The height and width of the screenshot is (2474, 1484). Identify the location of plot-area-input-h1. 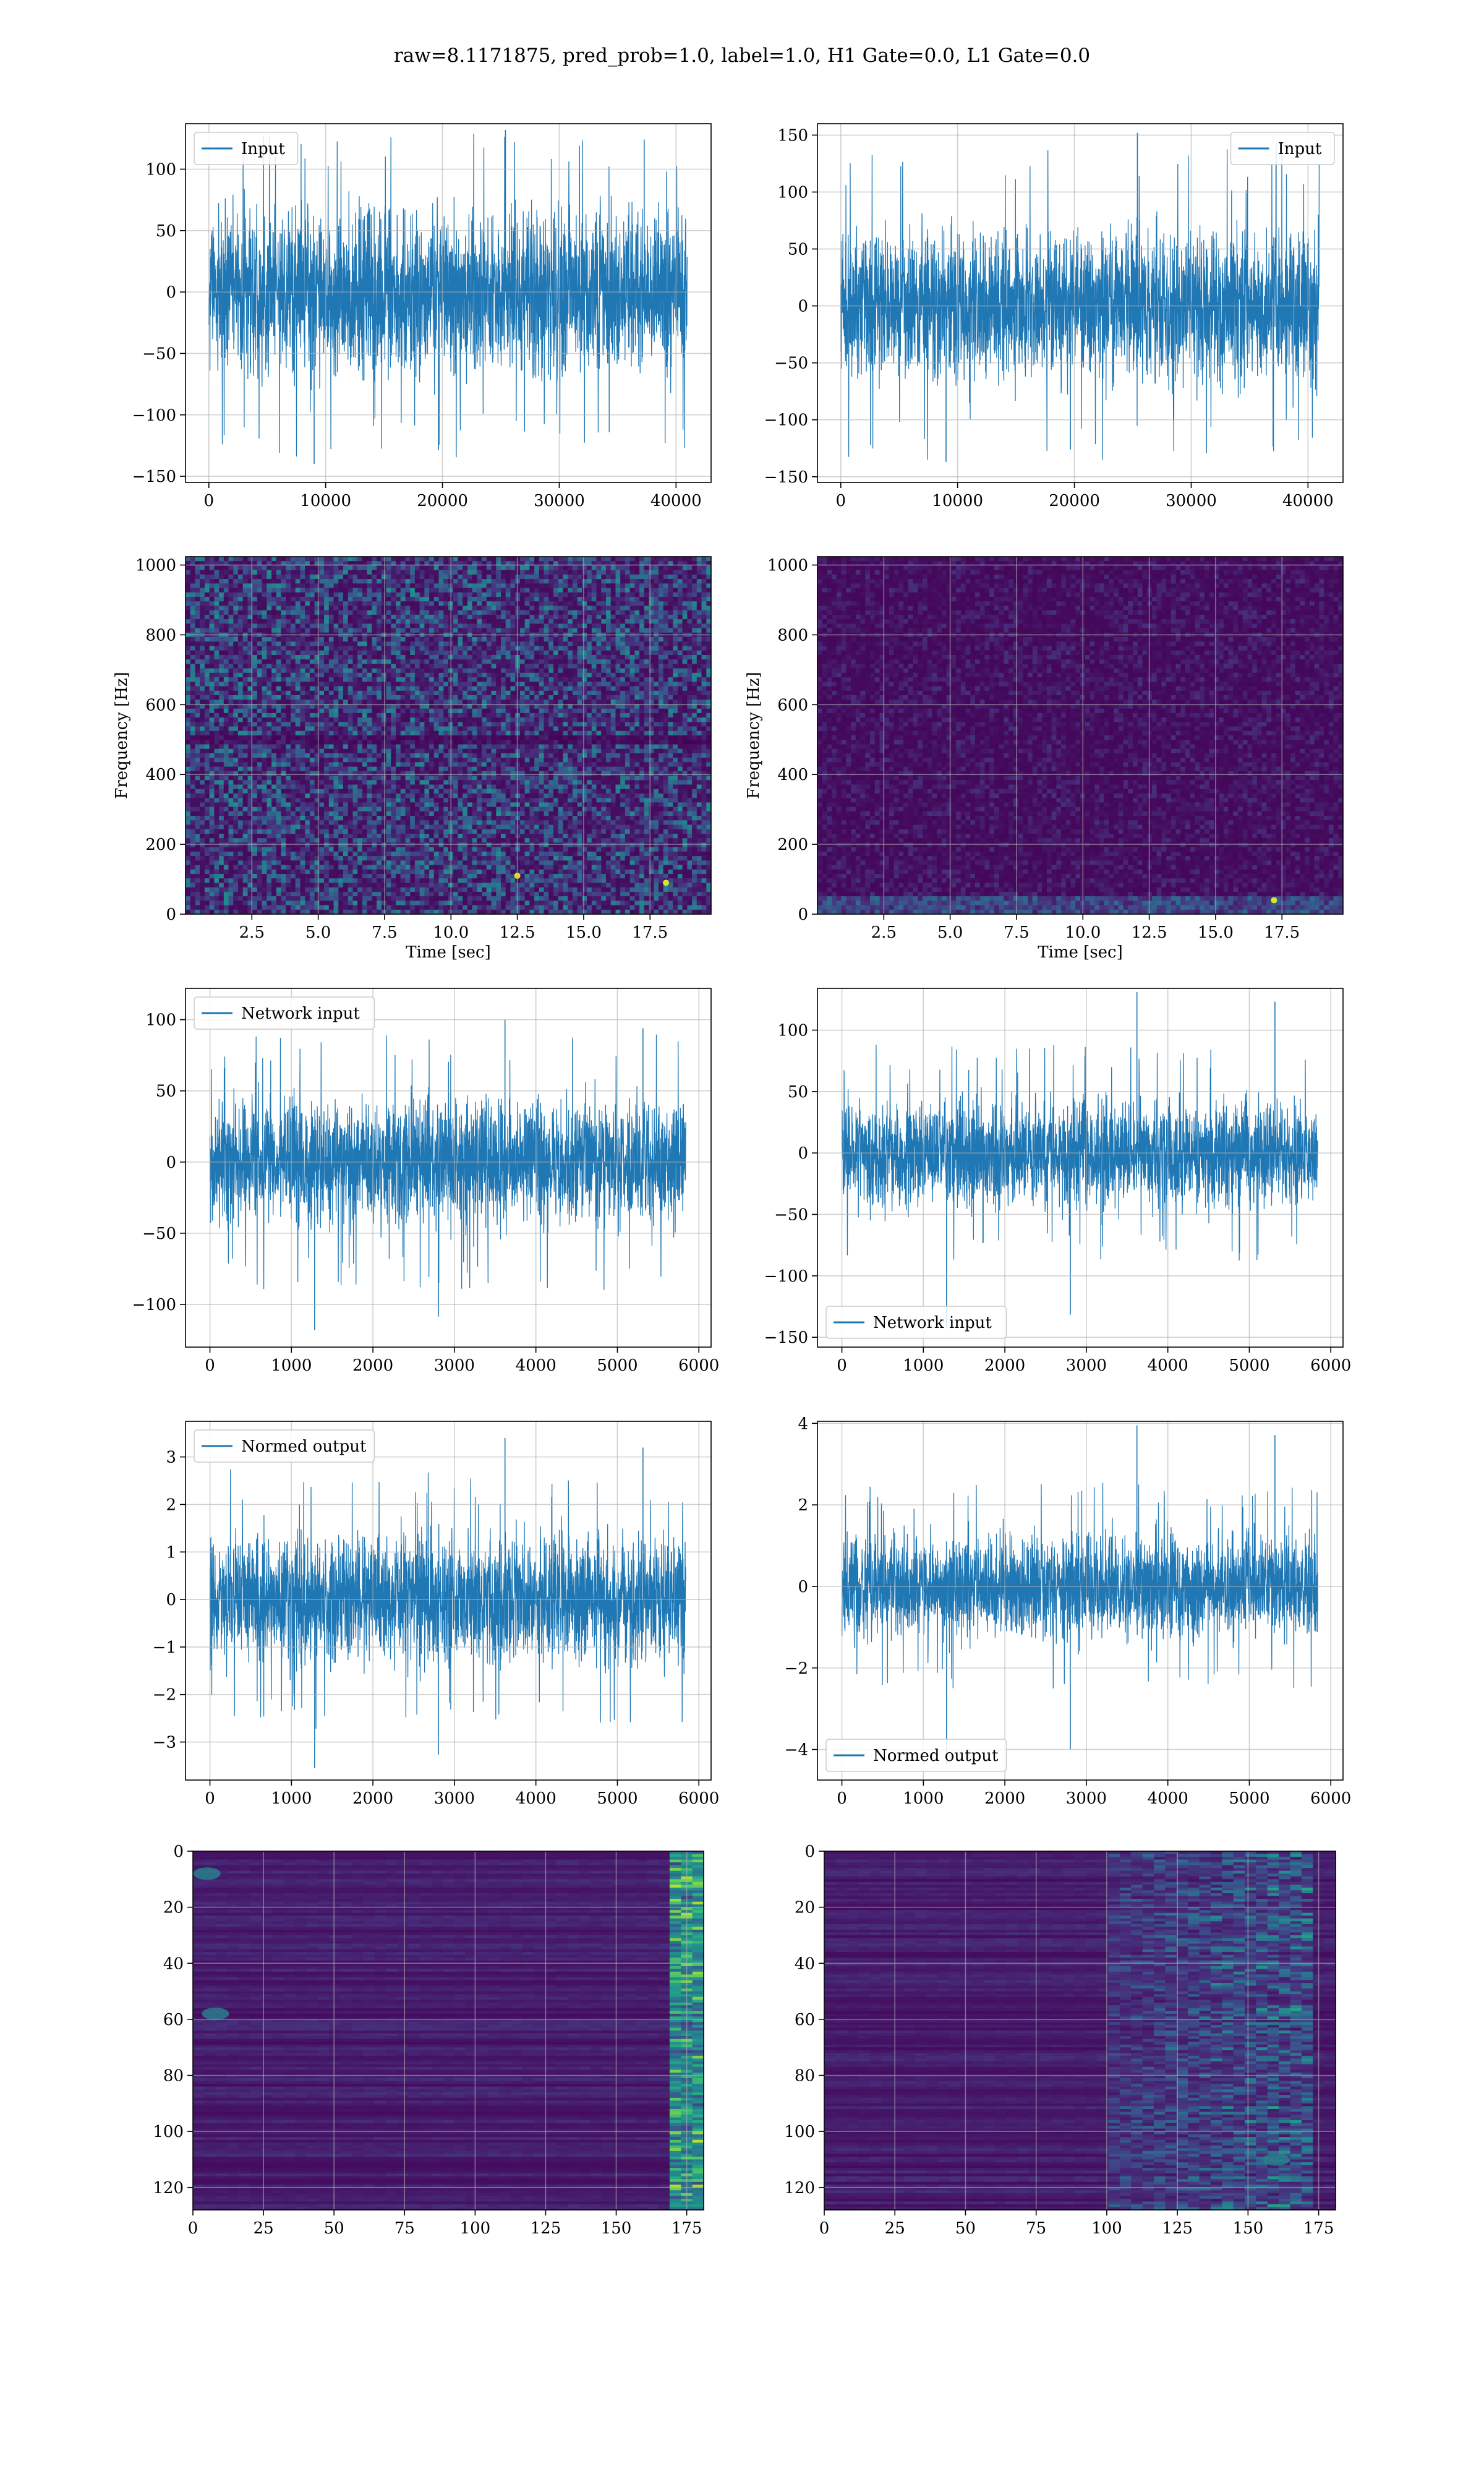
(448, 303).